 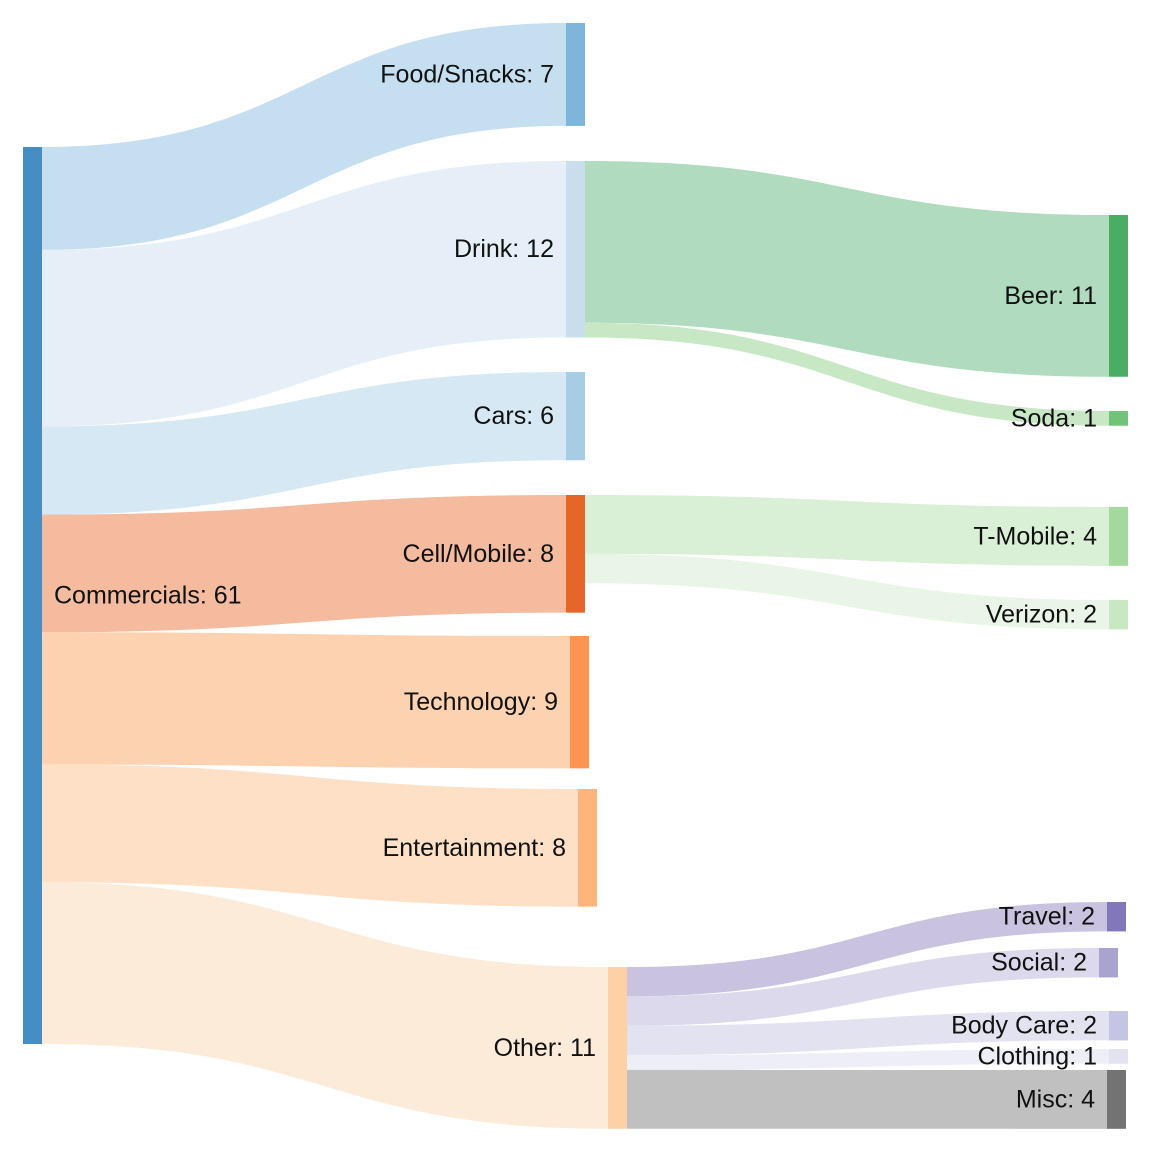 What do you see at coordinates (474, 848) in the screenshot?
I see `node-label-entertainment: Entertainment: 8` at bounding box center [474, 848].